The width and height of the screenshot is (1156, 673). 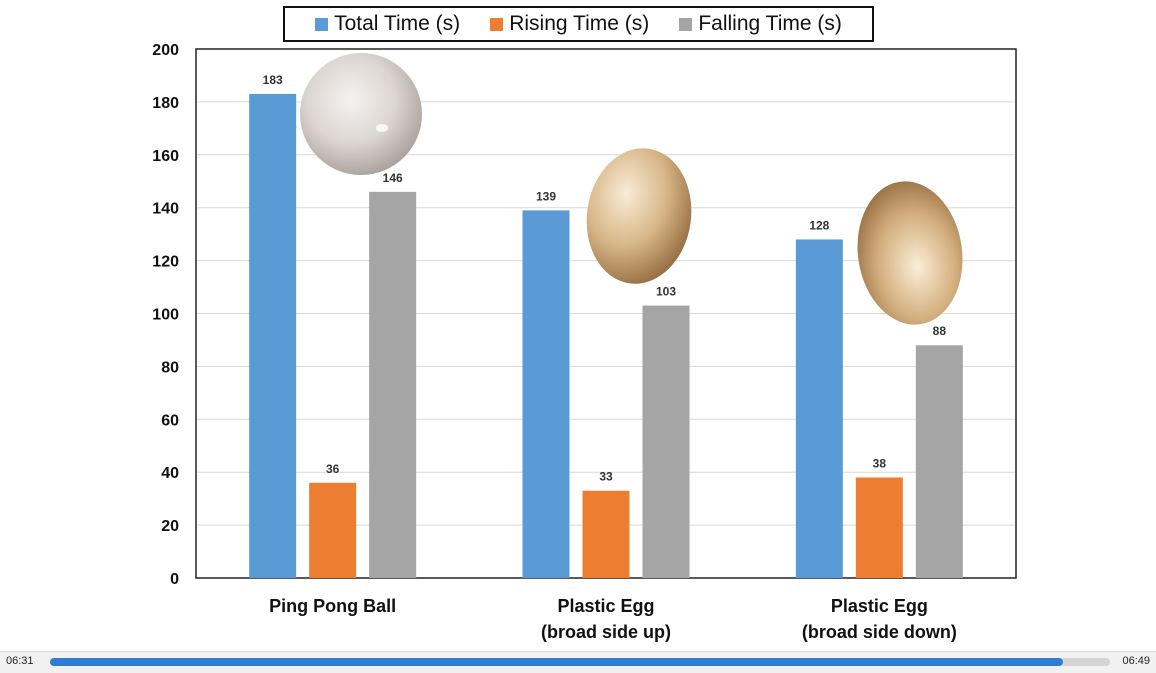 I want to click on data-label: 33, so click(x=606, y=477).